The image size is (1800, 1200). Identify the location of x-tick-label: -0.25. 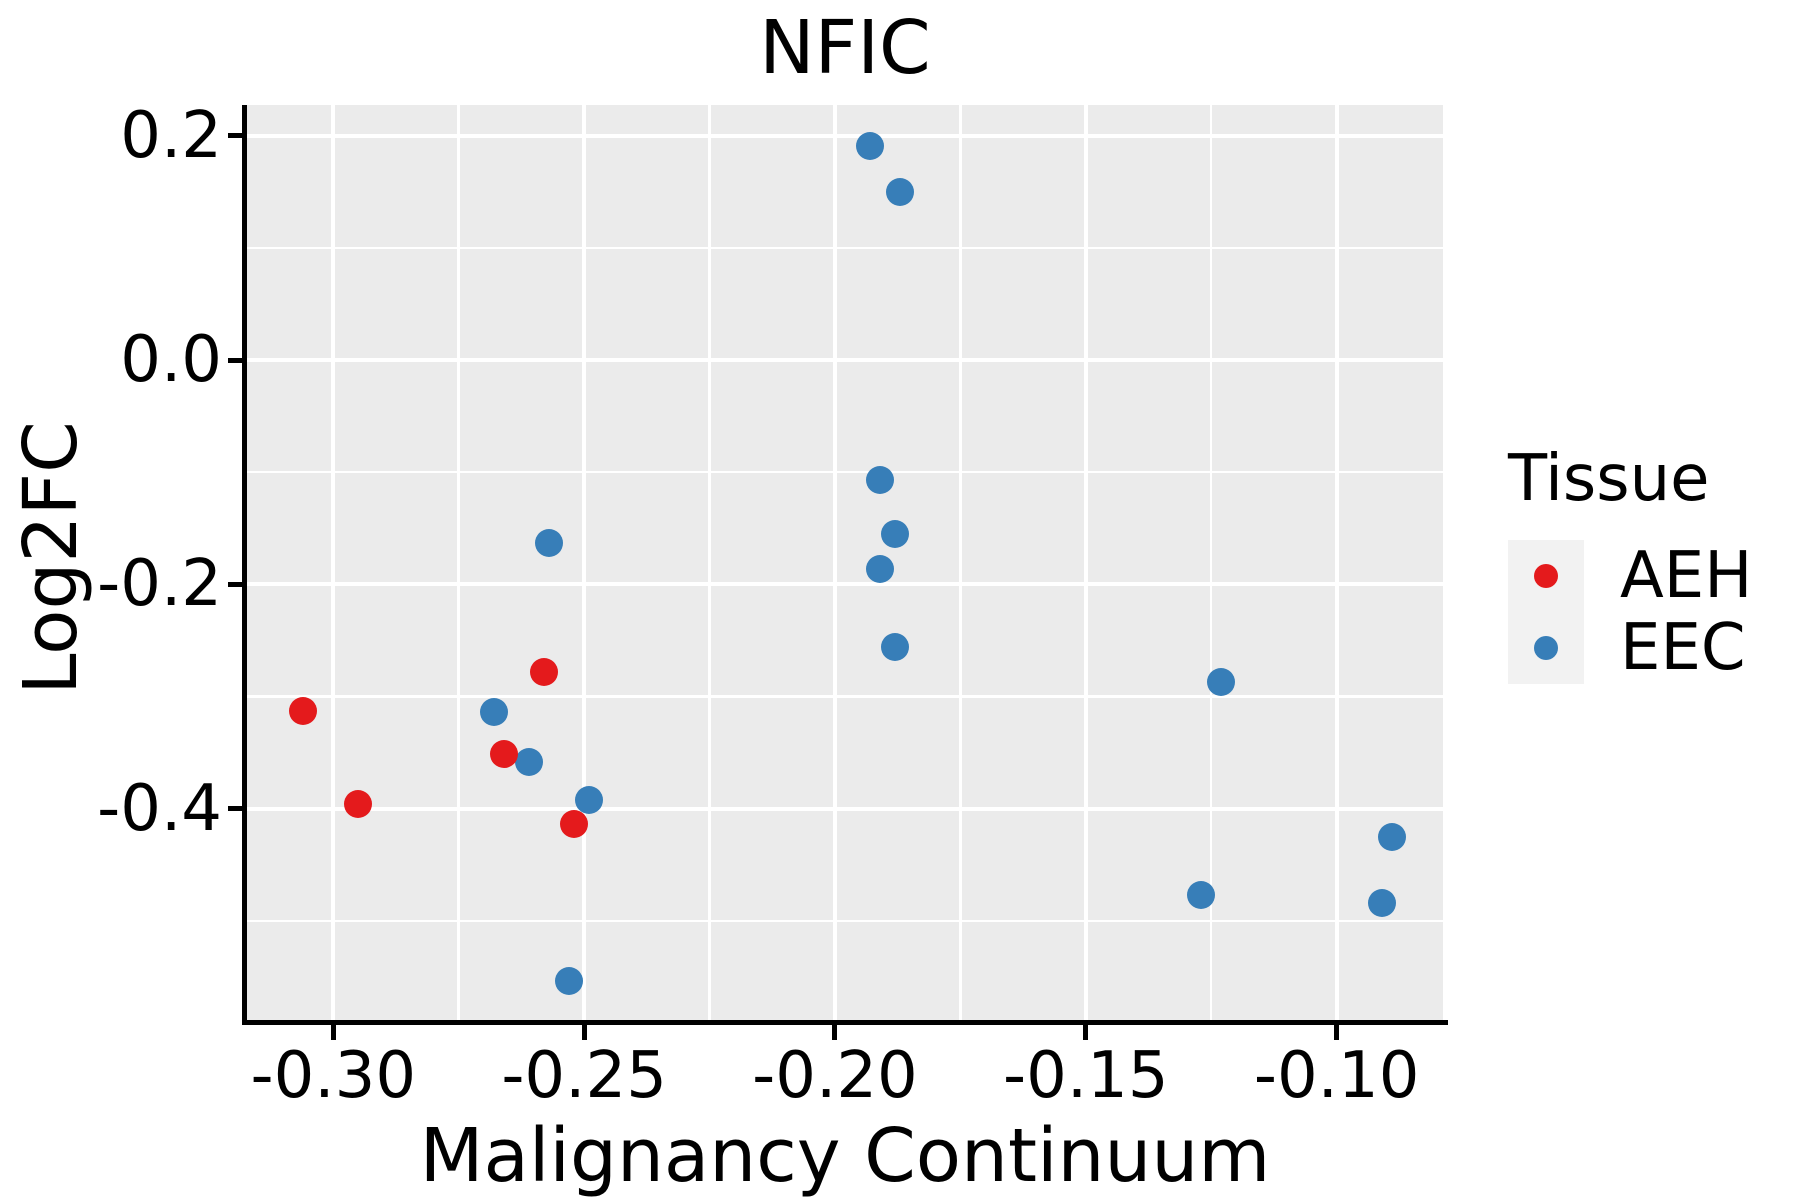
(584, 1076).